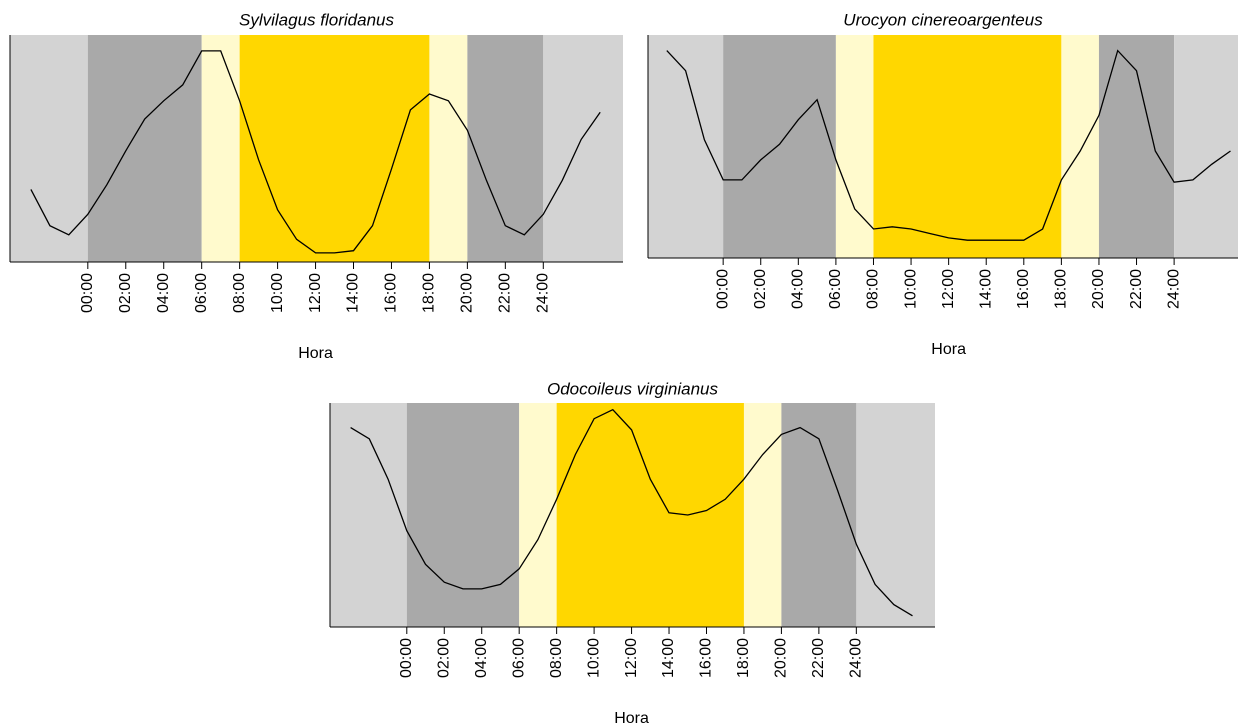 Image resolution: width=1250 pixels, height=724 pixels. What do you see at coordinates (943, 19) in the screenshot?
I see `chart-title: Urocyon cinereoargenteus` at bounding box center [943, 19].